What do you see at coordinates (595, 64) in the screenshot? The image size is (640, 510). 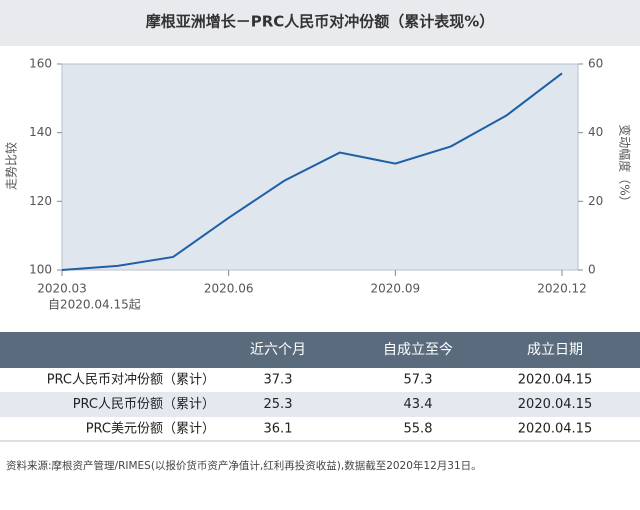 I see `y2-tick-label: 60` at bounding box center [595, 64].